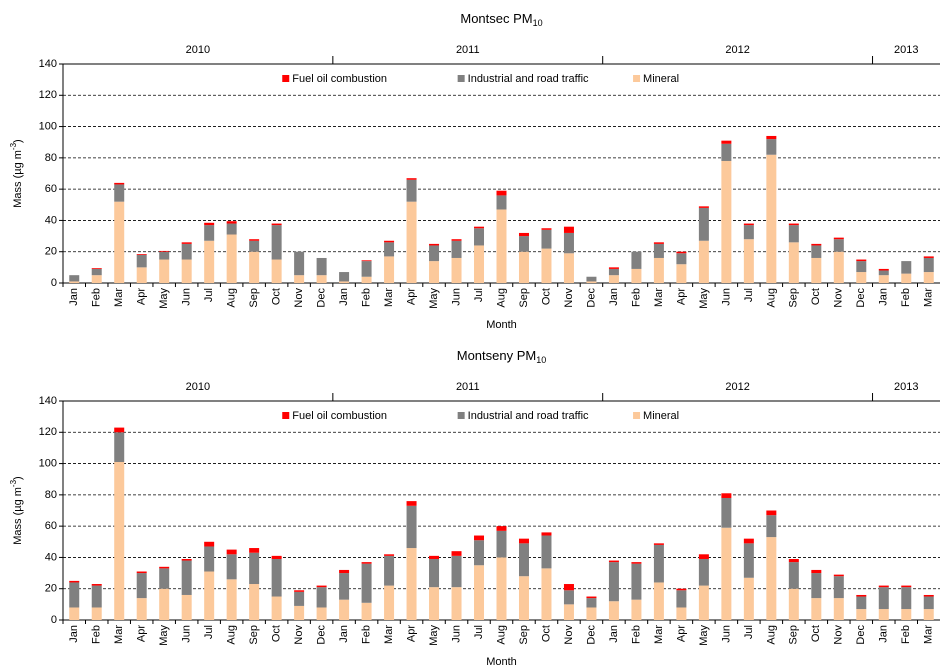 The width and height of the screenshot is (943, 665). I want to click on y-tick-label: 80, so click(51, 158).